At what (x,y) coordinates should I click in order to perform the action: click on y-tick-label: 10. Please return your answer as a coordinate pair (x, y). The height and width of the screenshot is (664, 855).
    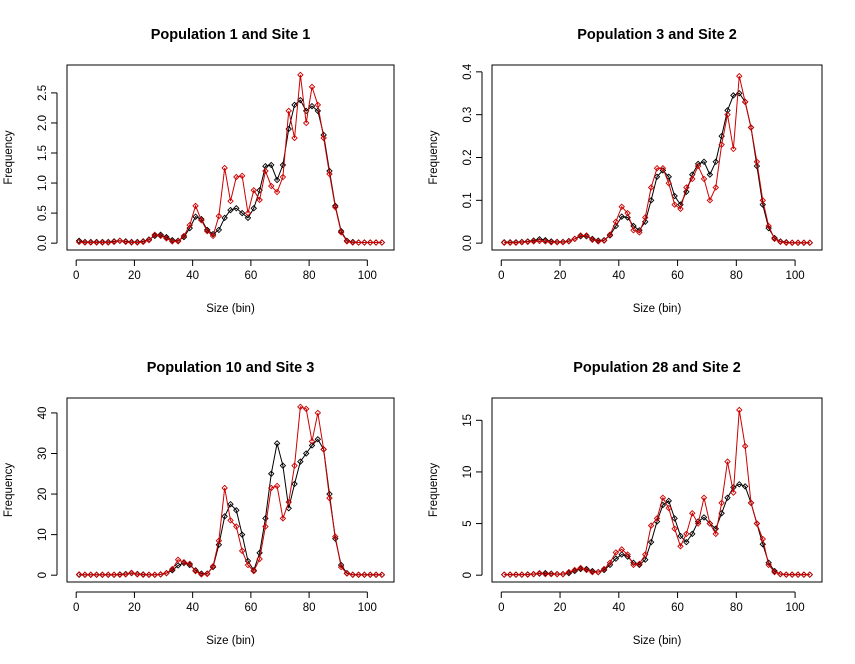
    Looking at the image, I should click on (43, 534).